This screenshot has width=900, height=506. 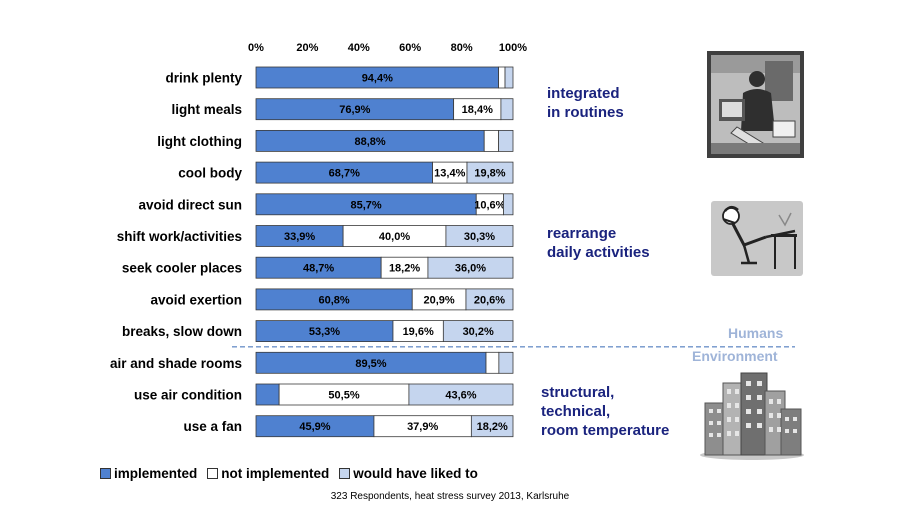 I want to click on data-label: 19,8%, so click(x=489, y=174).